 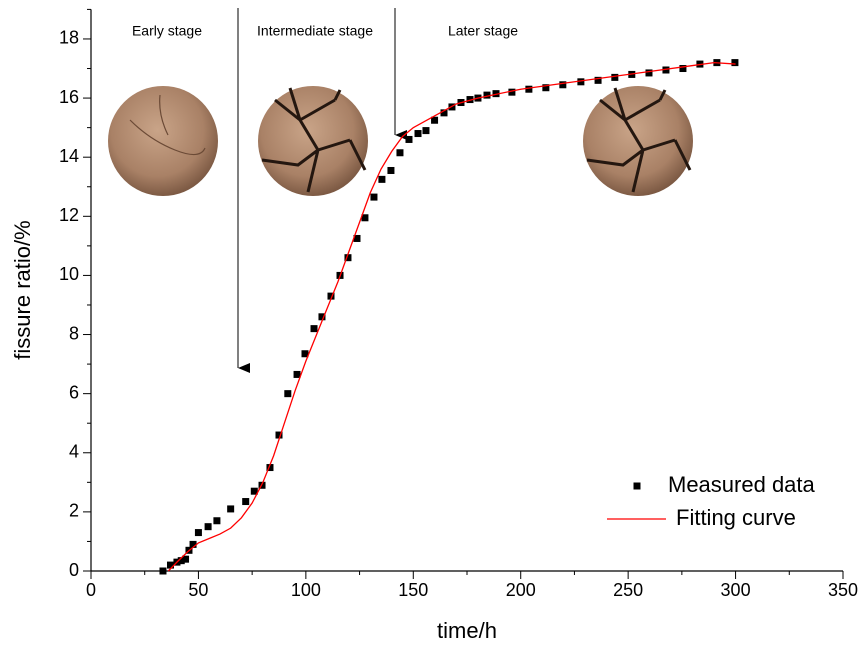 What do you see at coordinates (628, 590) in the screenshot?
I see `x-tick-label: 250` at bounding box center [628, 590].